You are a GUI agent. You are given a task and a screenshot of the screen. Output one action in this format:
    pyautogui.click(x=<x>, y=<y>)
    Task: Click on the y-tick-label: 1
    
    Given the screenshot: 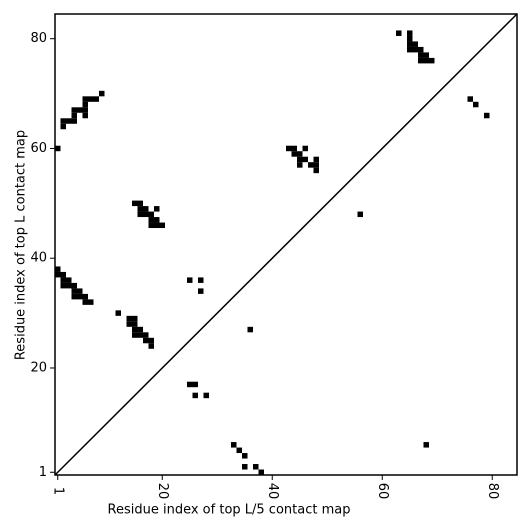 What is the action you would take?
    pyautogui.click(x=43, y=472)
    